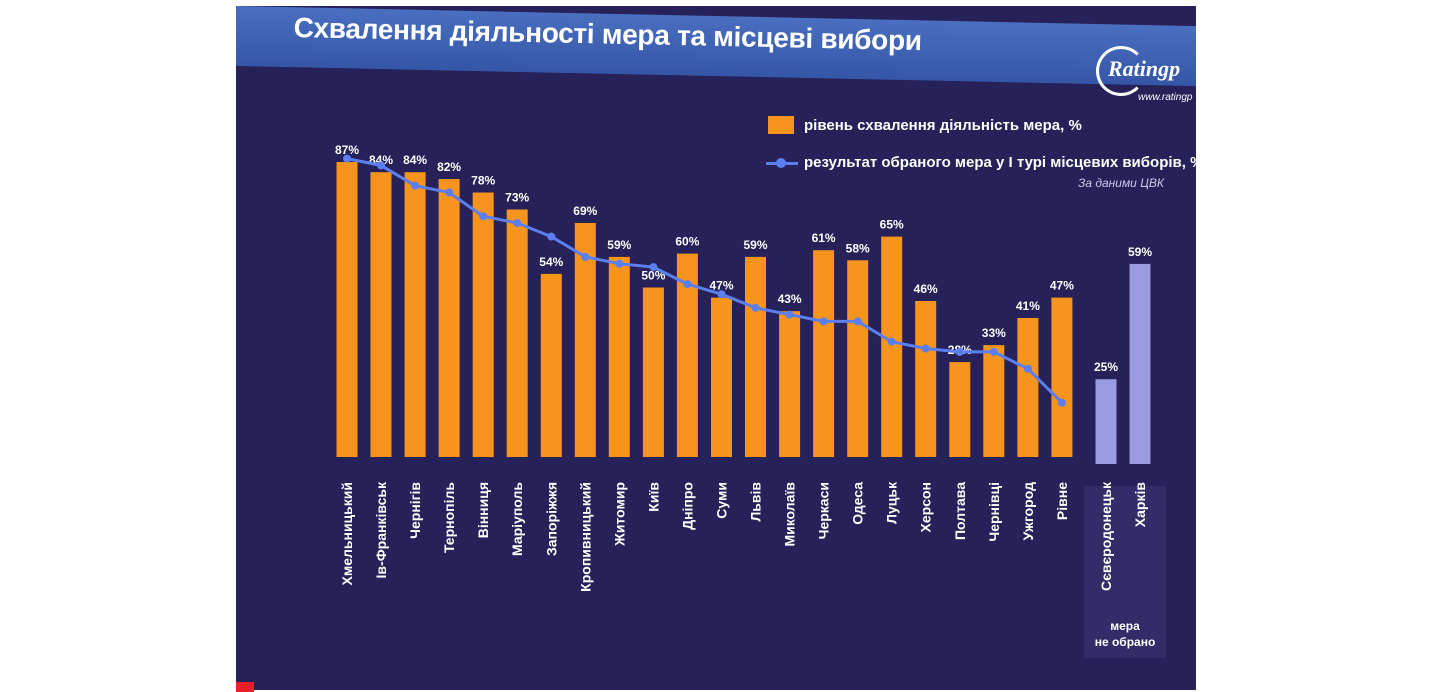  I want to click on category-label: Луцьк, so click(892, 502).